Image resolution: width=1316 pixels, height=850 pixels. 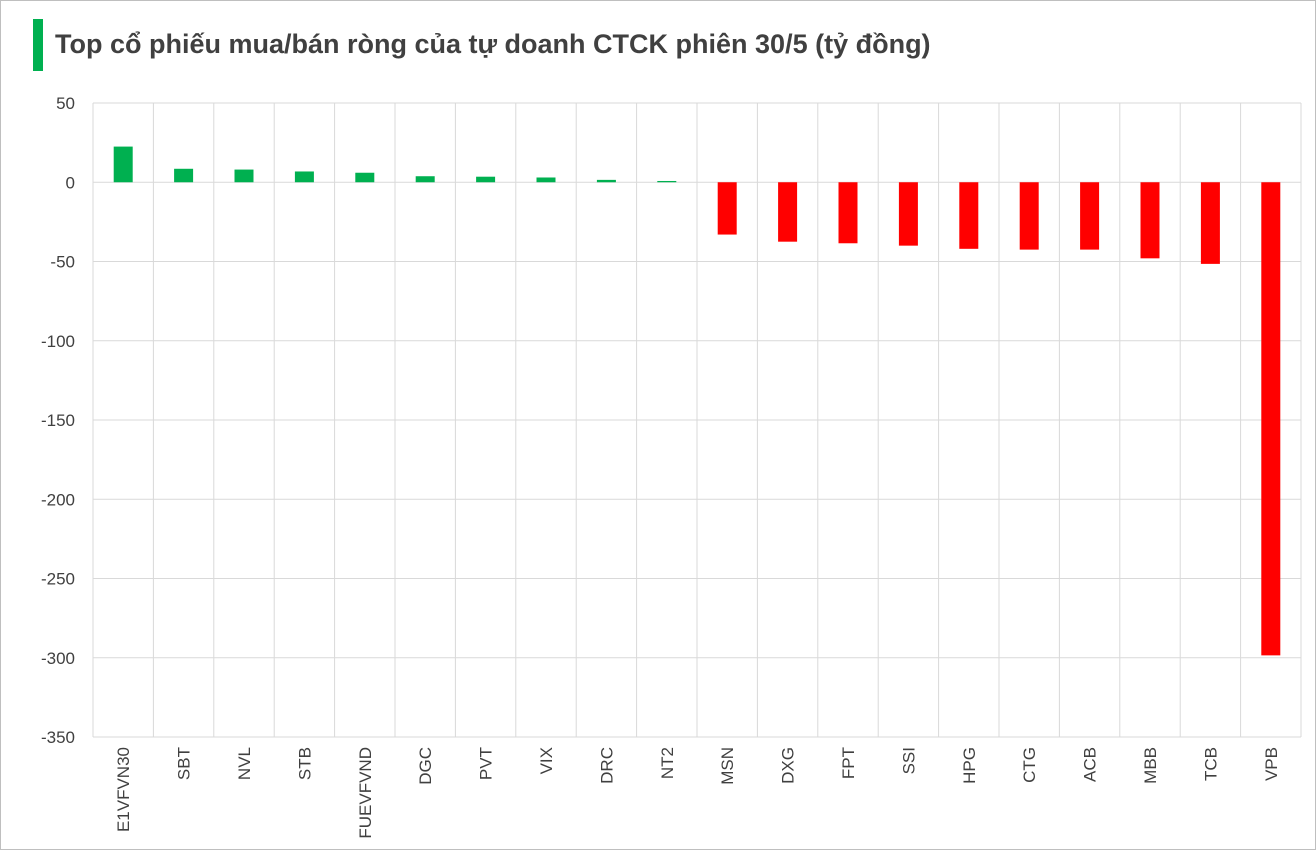 What do you see at coordinates (425, 179) in the screenshot?
I see `bar-dgc` at bounding box center [425, 179].